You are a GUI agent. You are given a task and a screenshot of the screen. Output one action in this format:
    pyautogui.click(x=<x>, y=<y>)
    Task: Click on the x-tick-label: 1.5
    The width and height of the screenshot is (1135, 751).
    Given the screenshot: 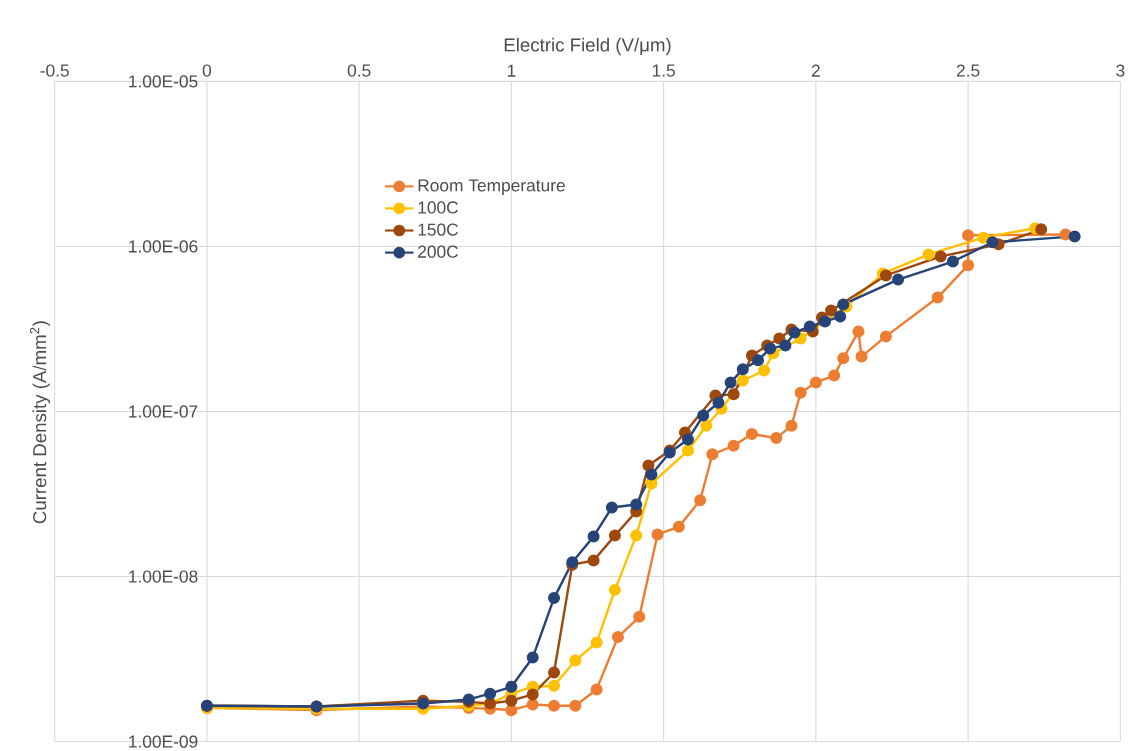 What is the action you would take?
    pyautogui.click(x=663, y=70)
    